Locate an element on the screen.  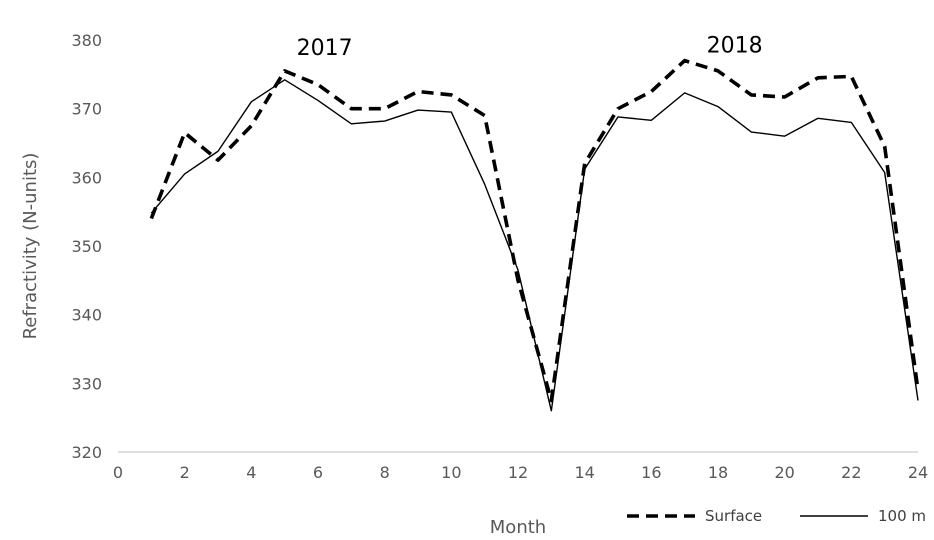
y-tick-label: 350 is located at coordinates (86, 246).